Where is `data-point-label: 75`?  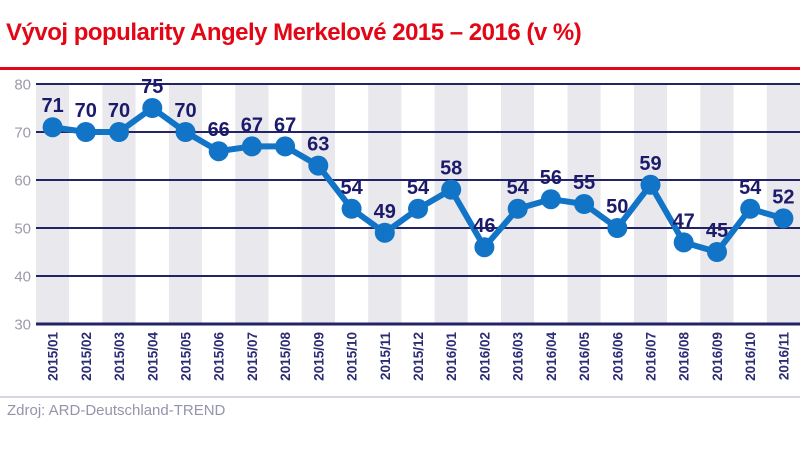
data-point-label: 75 is located at coordinates (152, 87).